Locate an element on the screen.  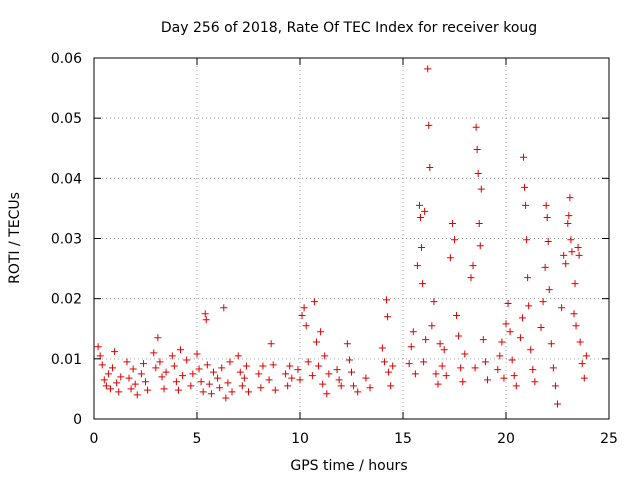
y-tick-label: 0.01 is located at coordinates (66, 360).